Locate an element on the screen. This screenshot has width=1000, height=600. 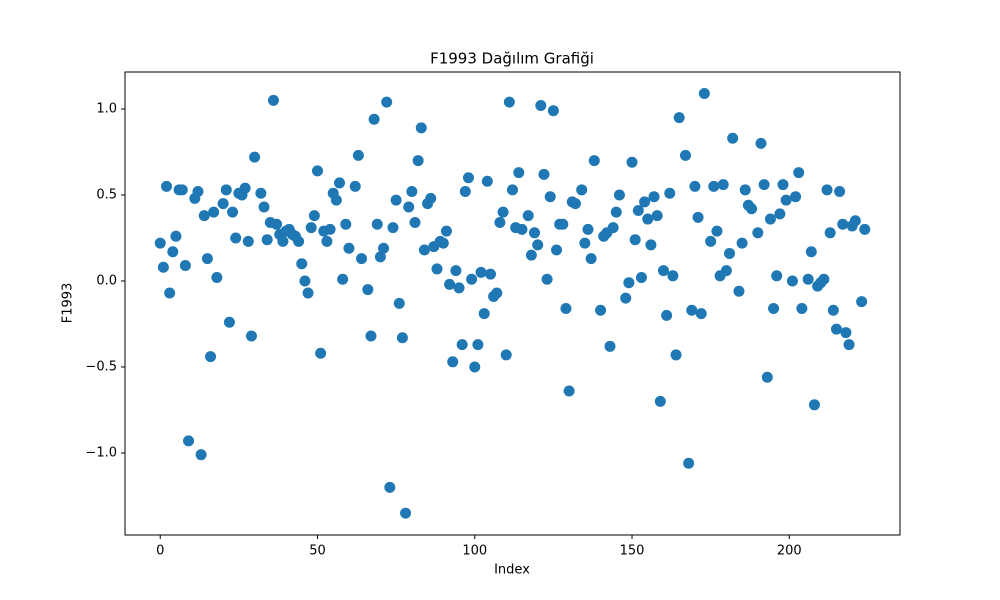
y-tick-label: 0.5 is located at coordinates (106, 194).